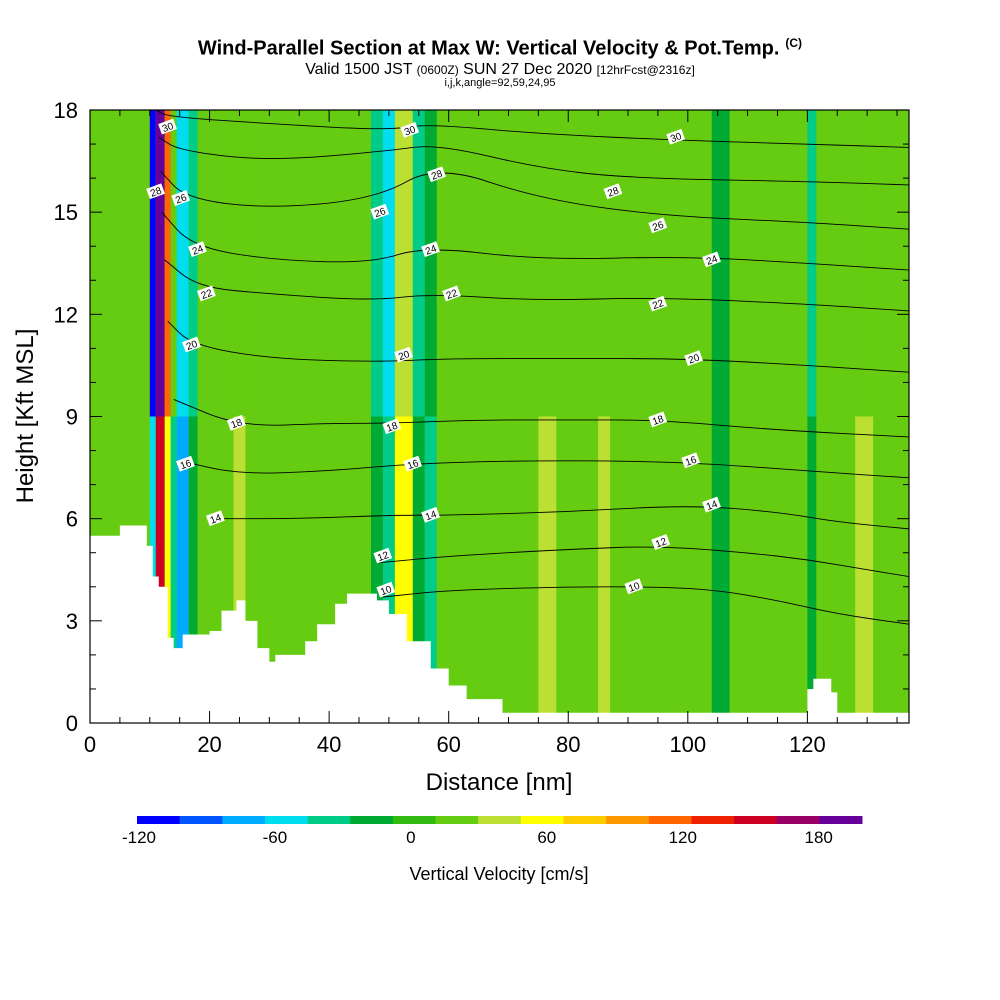 This screenshot has width=1000, height=1000. I want to click on contour-label-17: 20, so click(694, 358).